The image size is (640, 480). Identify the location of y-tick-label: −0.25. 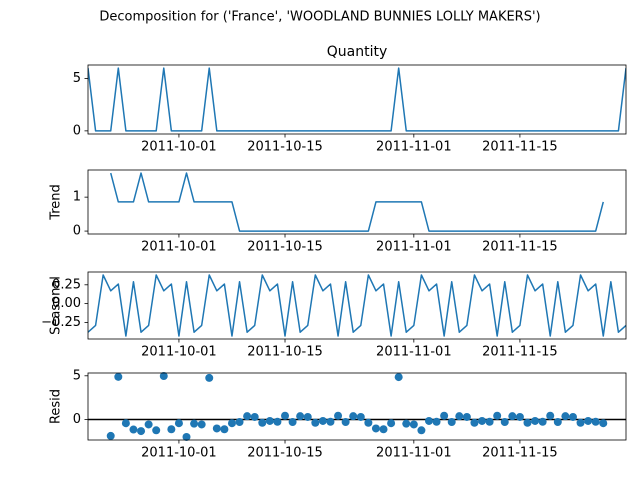
(61, 322).